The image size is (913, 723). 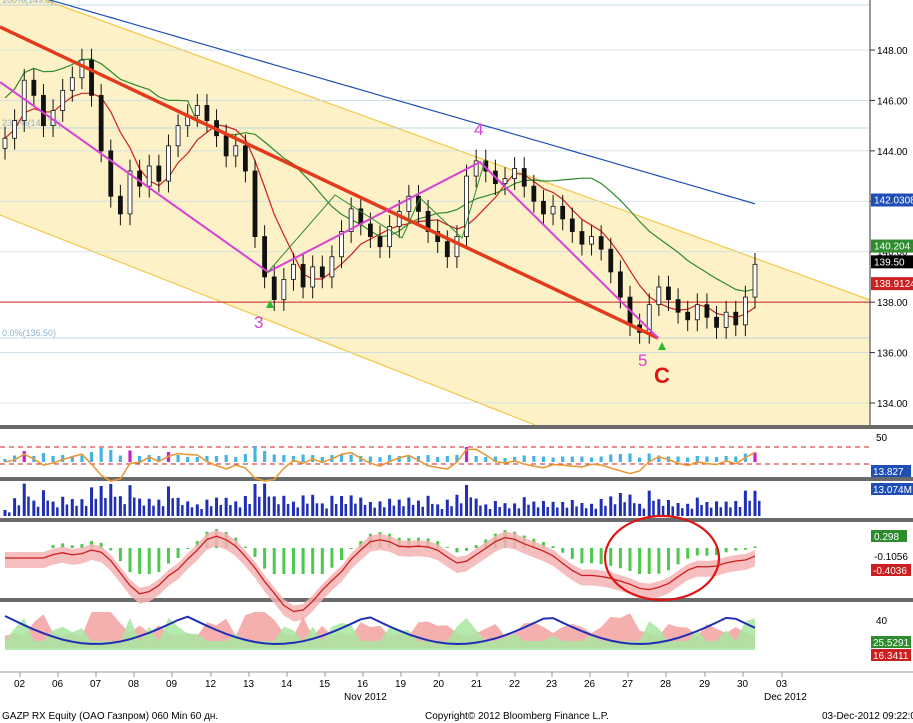 What do you see at coordinates (782, 684) in the screenshot?
I see `x-tick-label: 03` at bounding box center [782, 684].